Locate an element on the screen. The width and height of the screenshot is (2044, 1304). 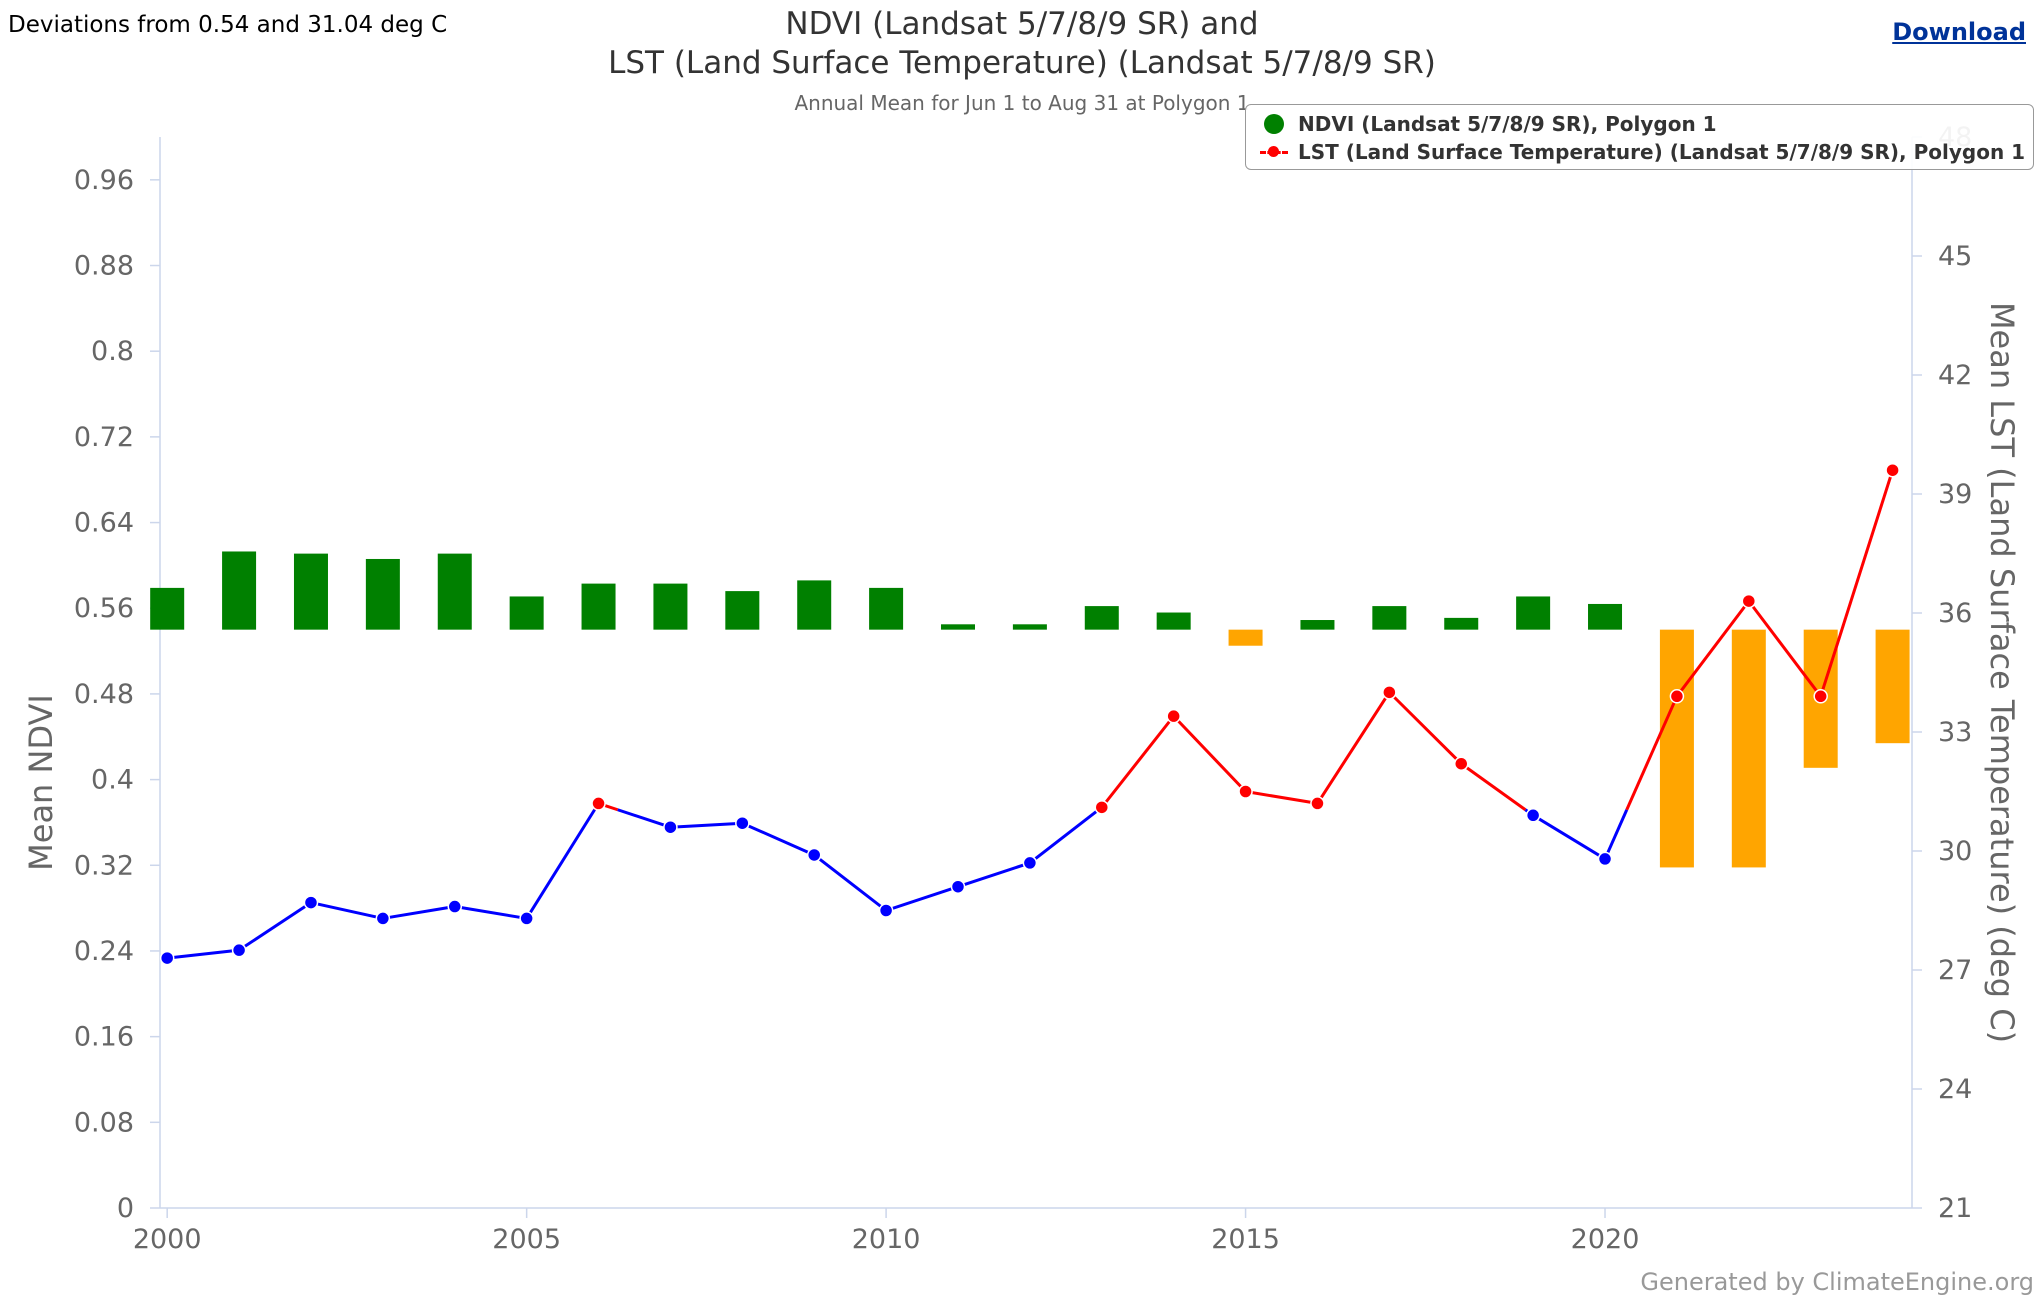
legend-label-ndvi: NDVI (Landsat 5/7/8/9 SR), Polygon 1 is located at coordinates (1507, 124).